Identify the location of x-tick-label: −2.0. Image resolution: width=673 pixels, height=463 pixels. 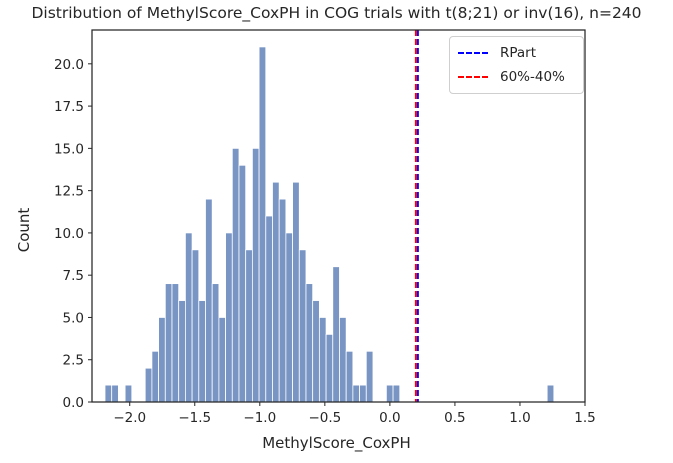
(129, 418).